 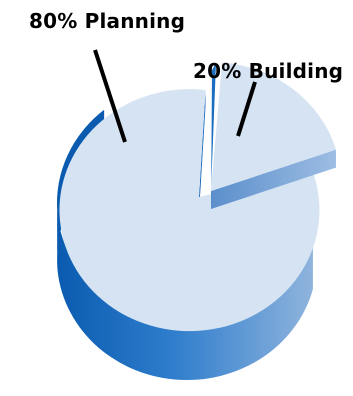 What do you see at coordinates (268, 71) in the screenshot?
I see `label-building: 20% Building` at bounding box center [268, 71].